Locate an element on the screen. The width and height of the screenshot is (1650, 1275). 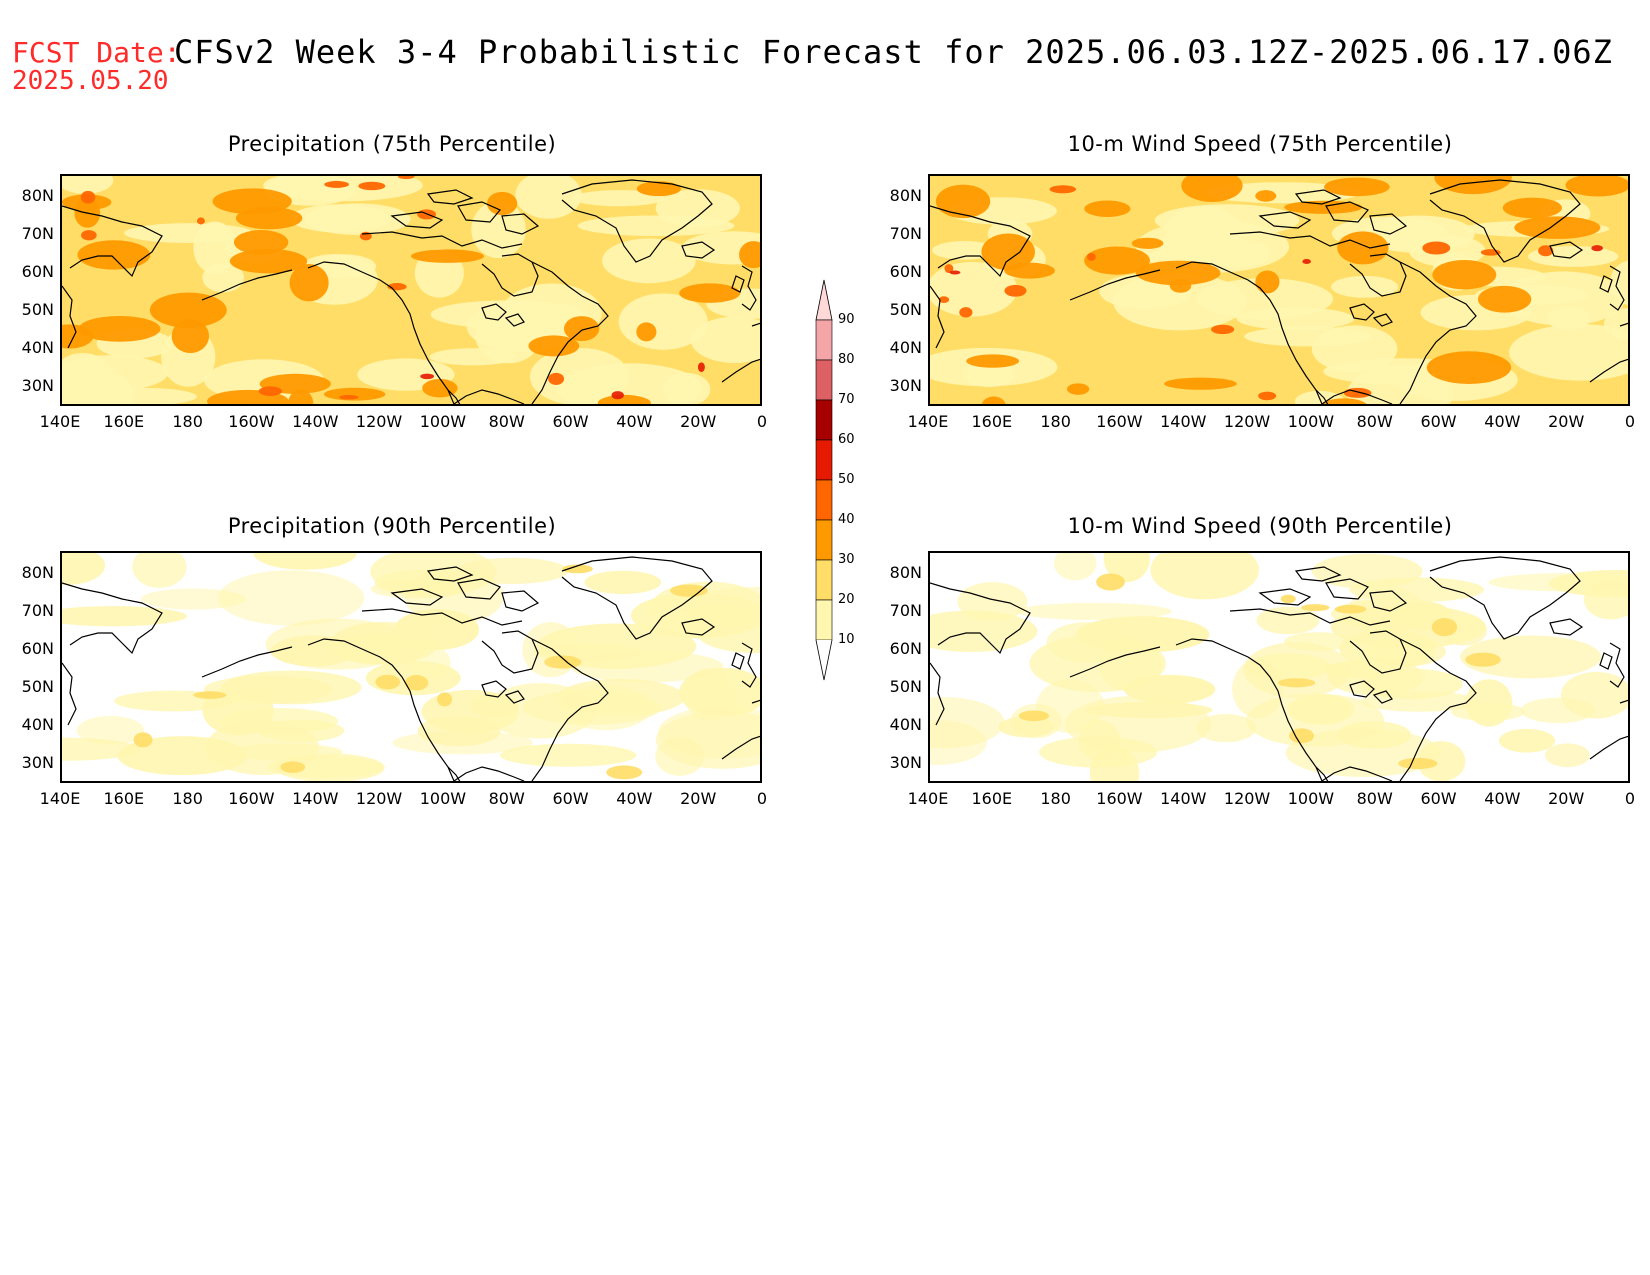
fcst-date-label: FCST Date: is located at coordinates (96, 52).